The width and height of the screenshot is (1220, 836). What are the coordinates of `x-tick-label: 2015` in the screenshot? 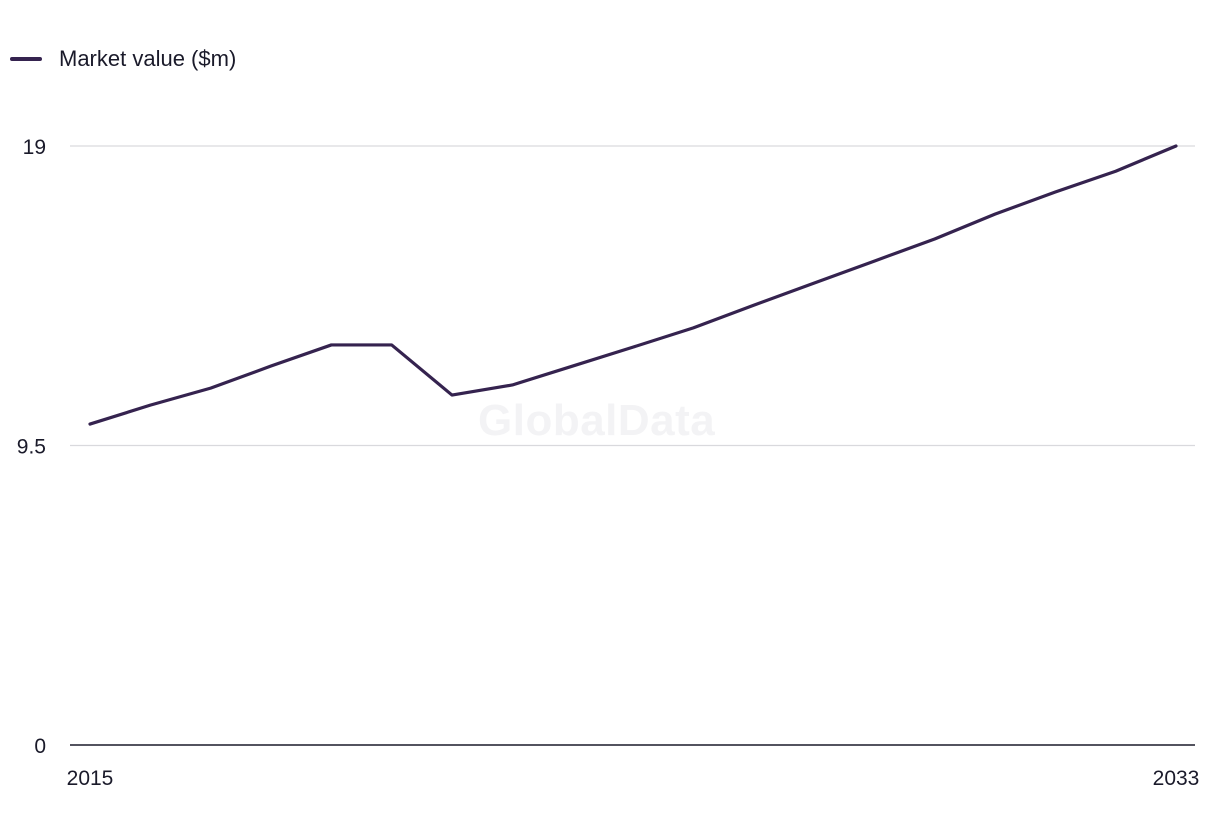 It's located at (90, 778).